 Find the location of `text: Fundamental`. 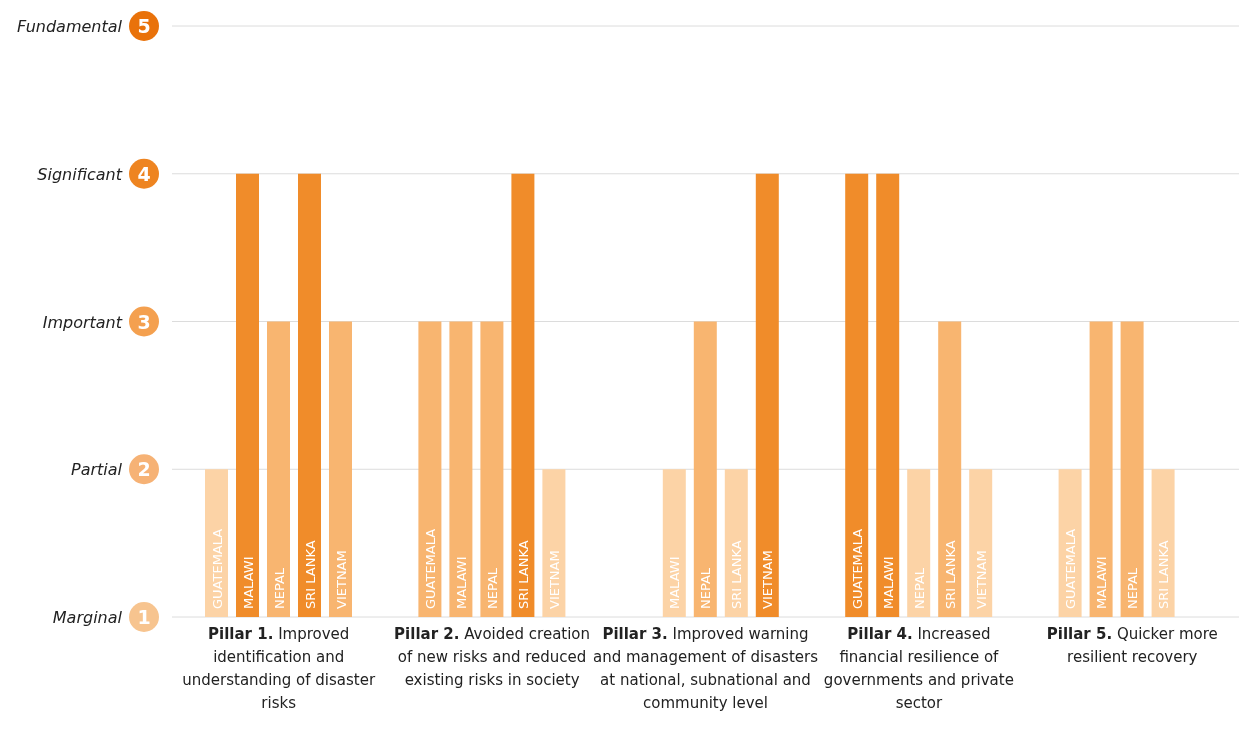

text: Fundamental is located at coordinates (70, 26).